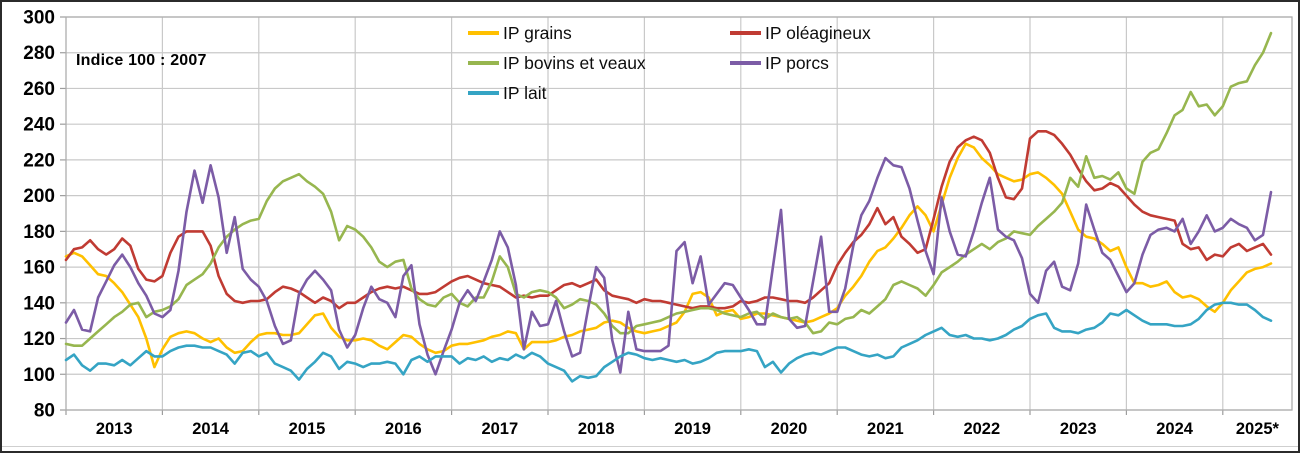 The image size is (1300, 453). I want to click on svg-text: 2020, so click(789, 429).